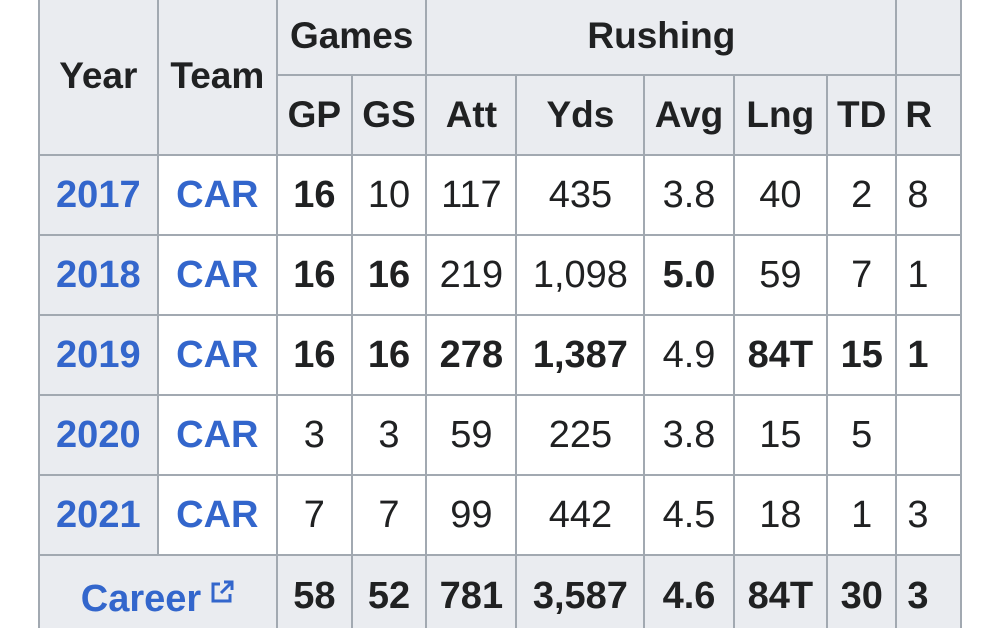  What do you see at coordinates (928, 38) in the screenshot?
I see `group-header-partial` at bounding box center [928, 38].